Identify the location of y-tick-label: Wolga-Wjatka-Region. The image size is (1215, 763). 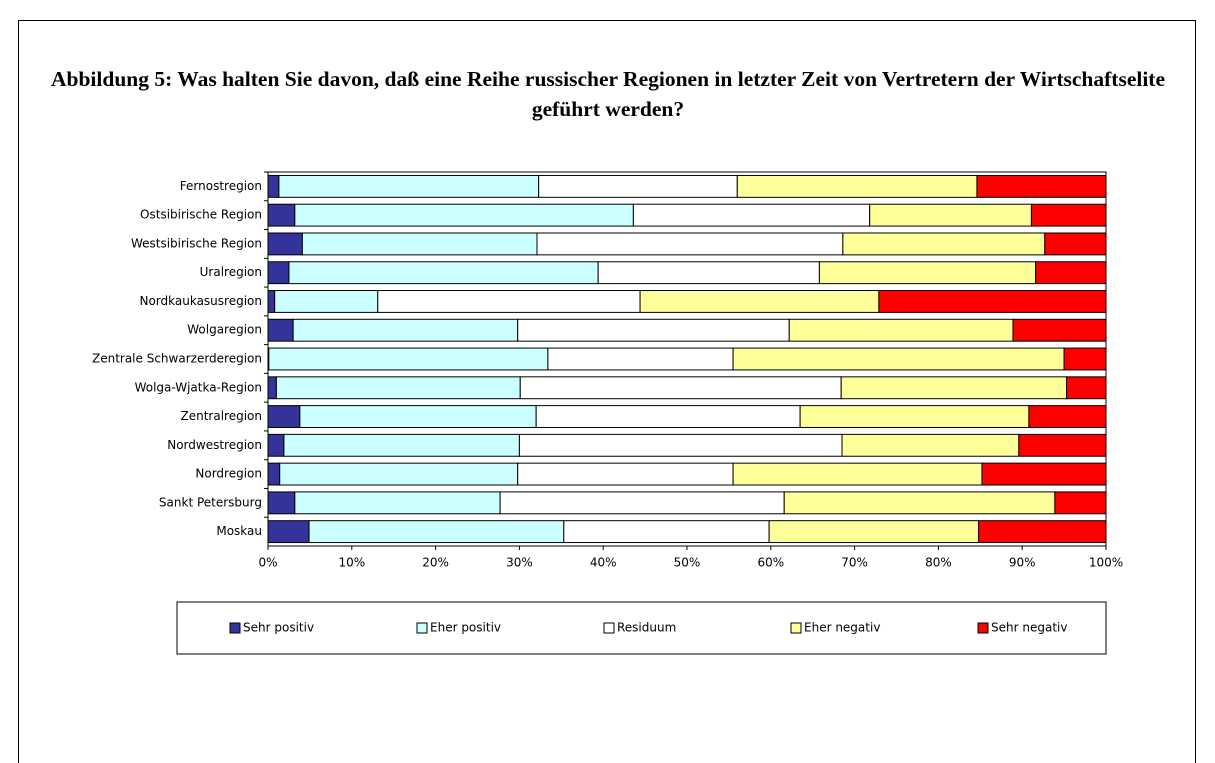
(198, 387).